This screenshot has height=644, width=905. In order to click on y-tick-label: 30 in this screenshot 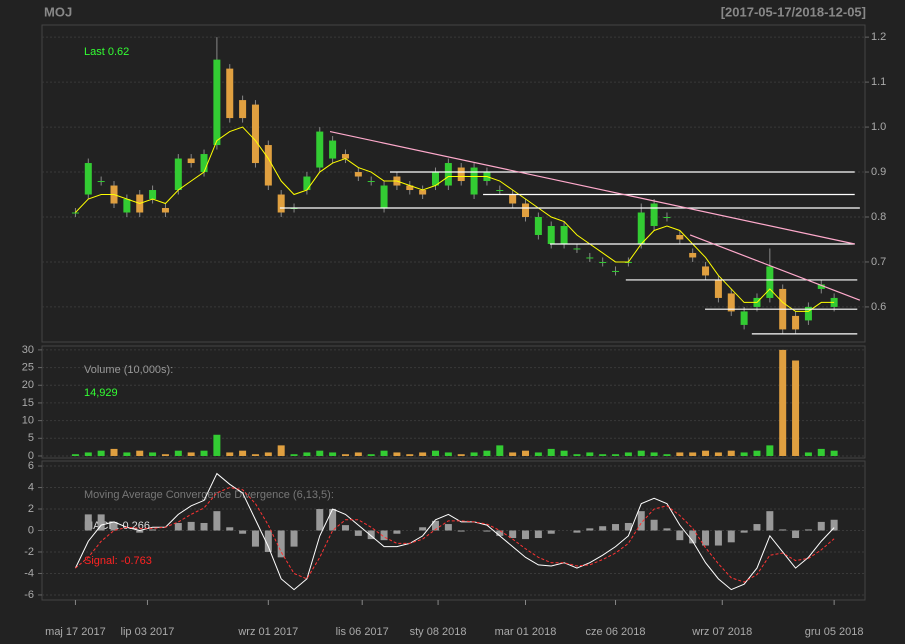, I will do `click(28, 350)`.